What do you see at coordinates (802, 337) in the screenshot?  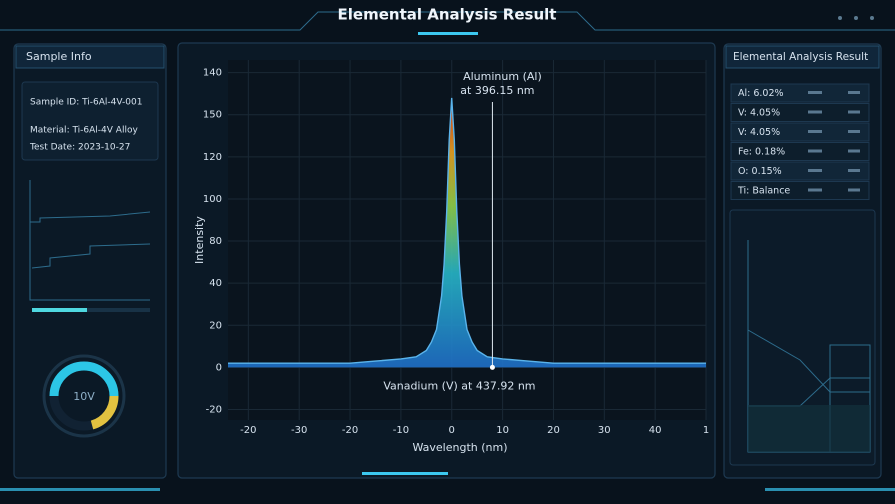 I see `mini-chart-box` at bounding box center [802, 337].